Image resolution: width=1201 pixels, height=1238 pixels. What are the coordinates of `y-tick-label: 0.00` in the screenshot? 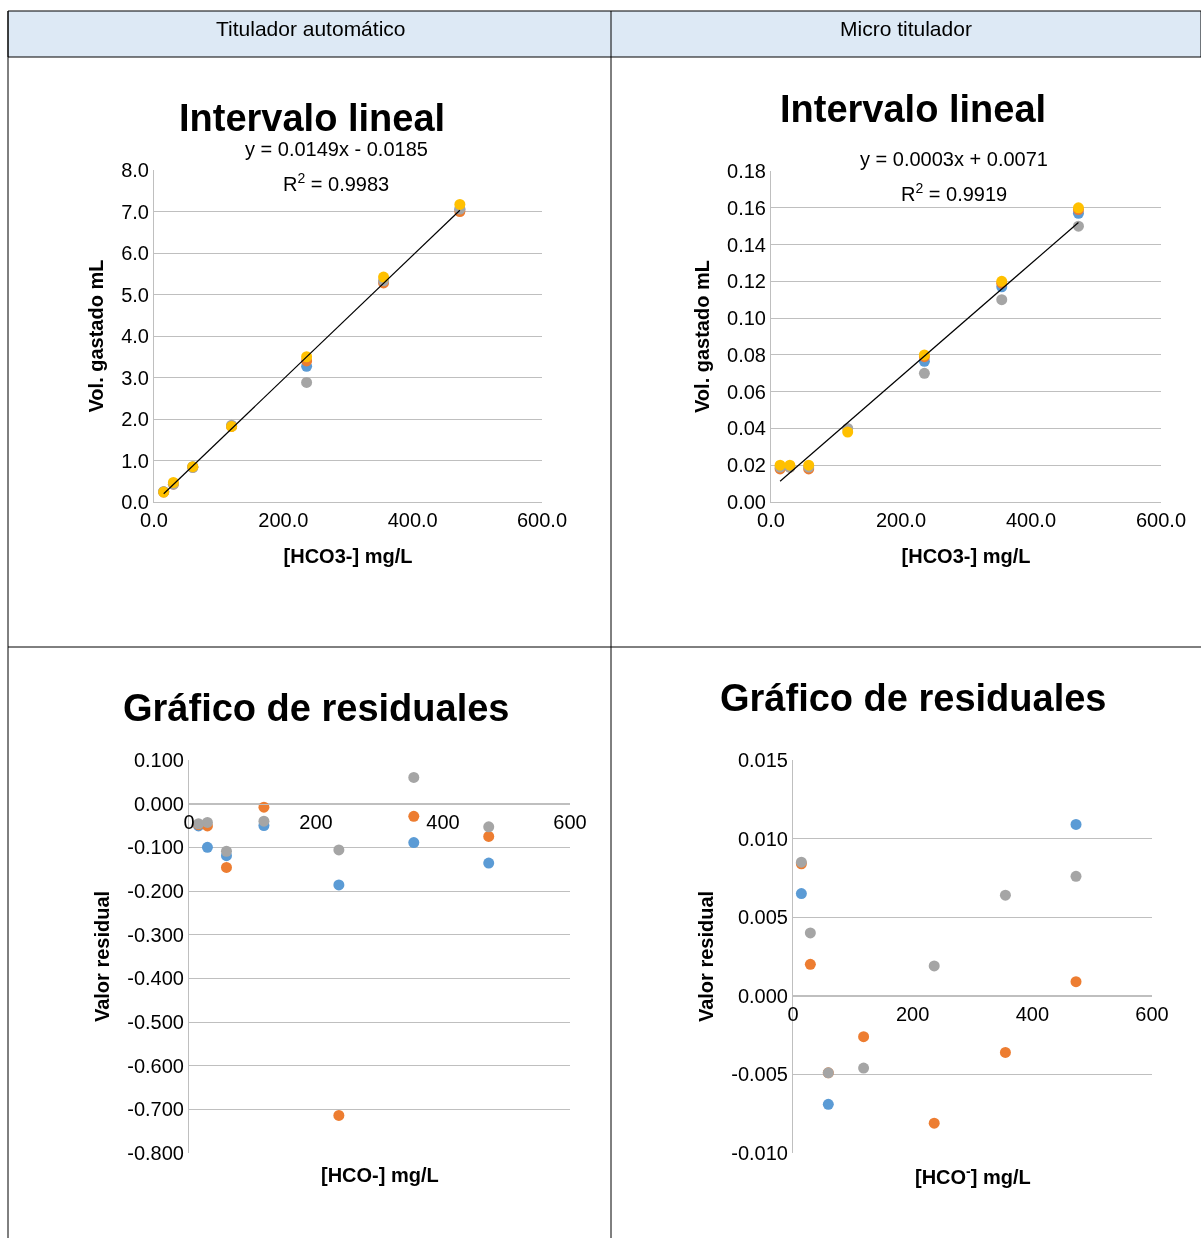 It's located at (746, 502).